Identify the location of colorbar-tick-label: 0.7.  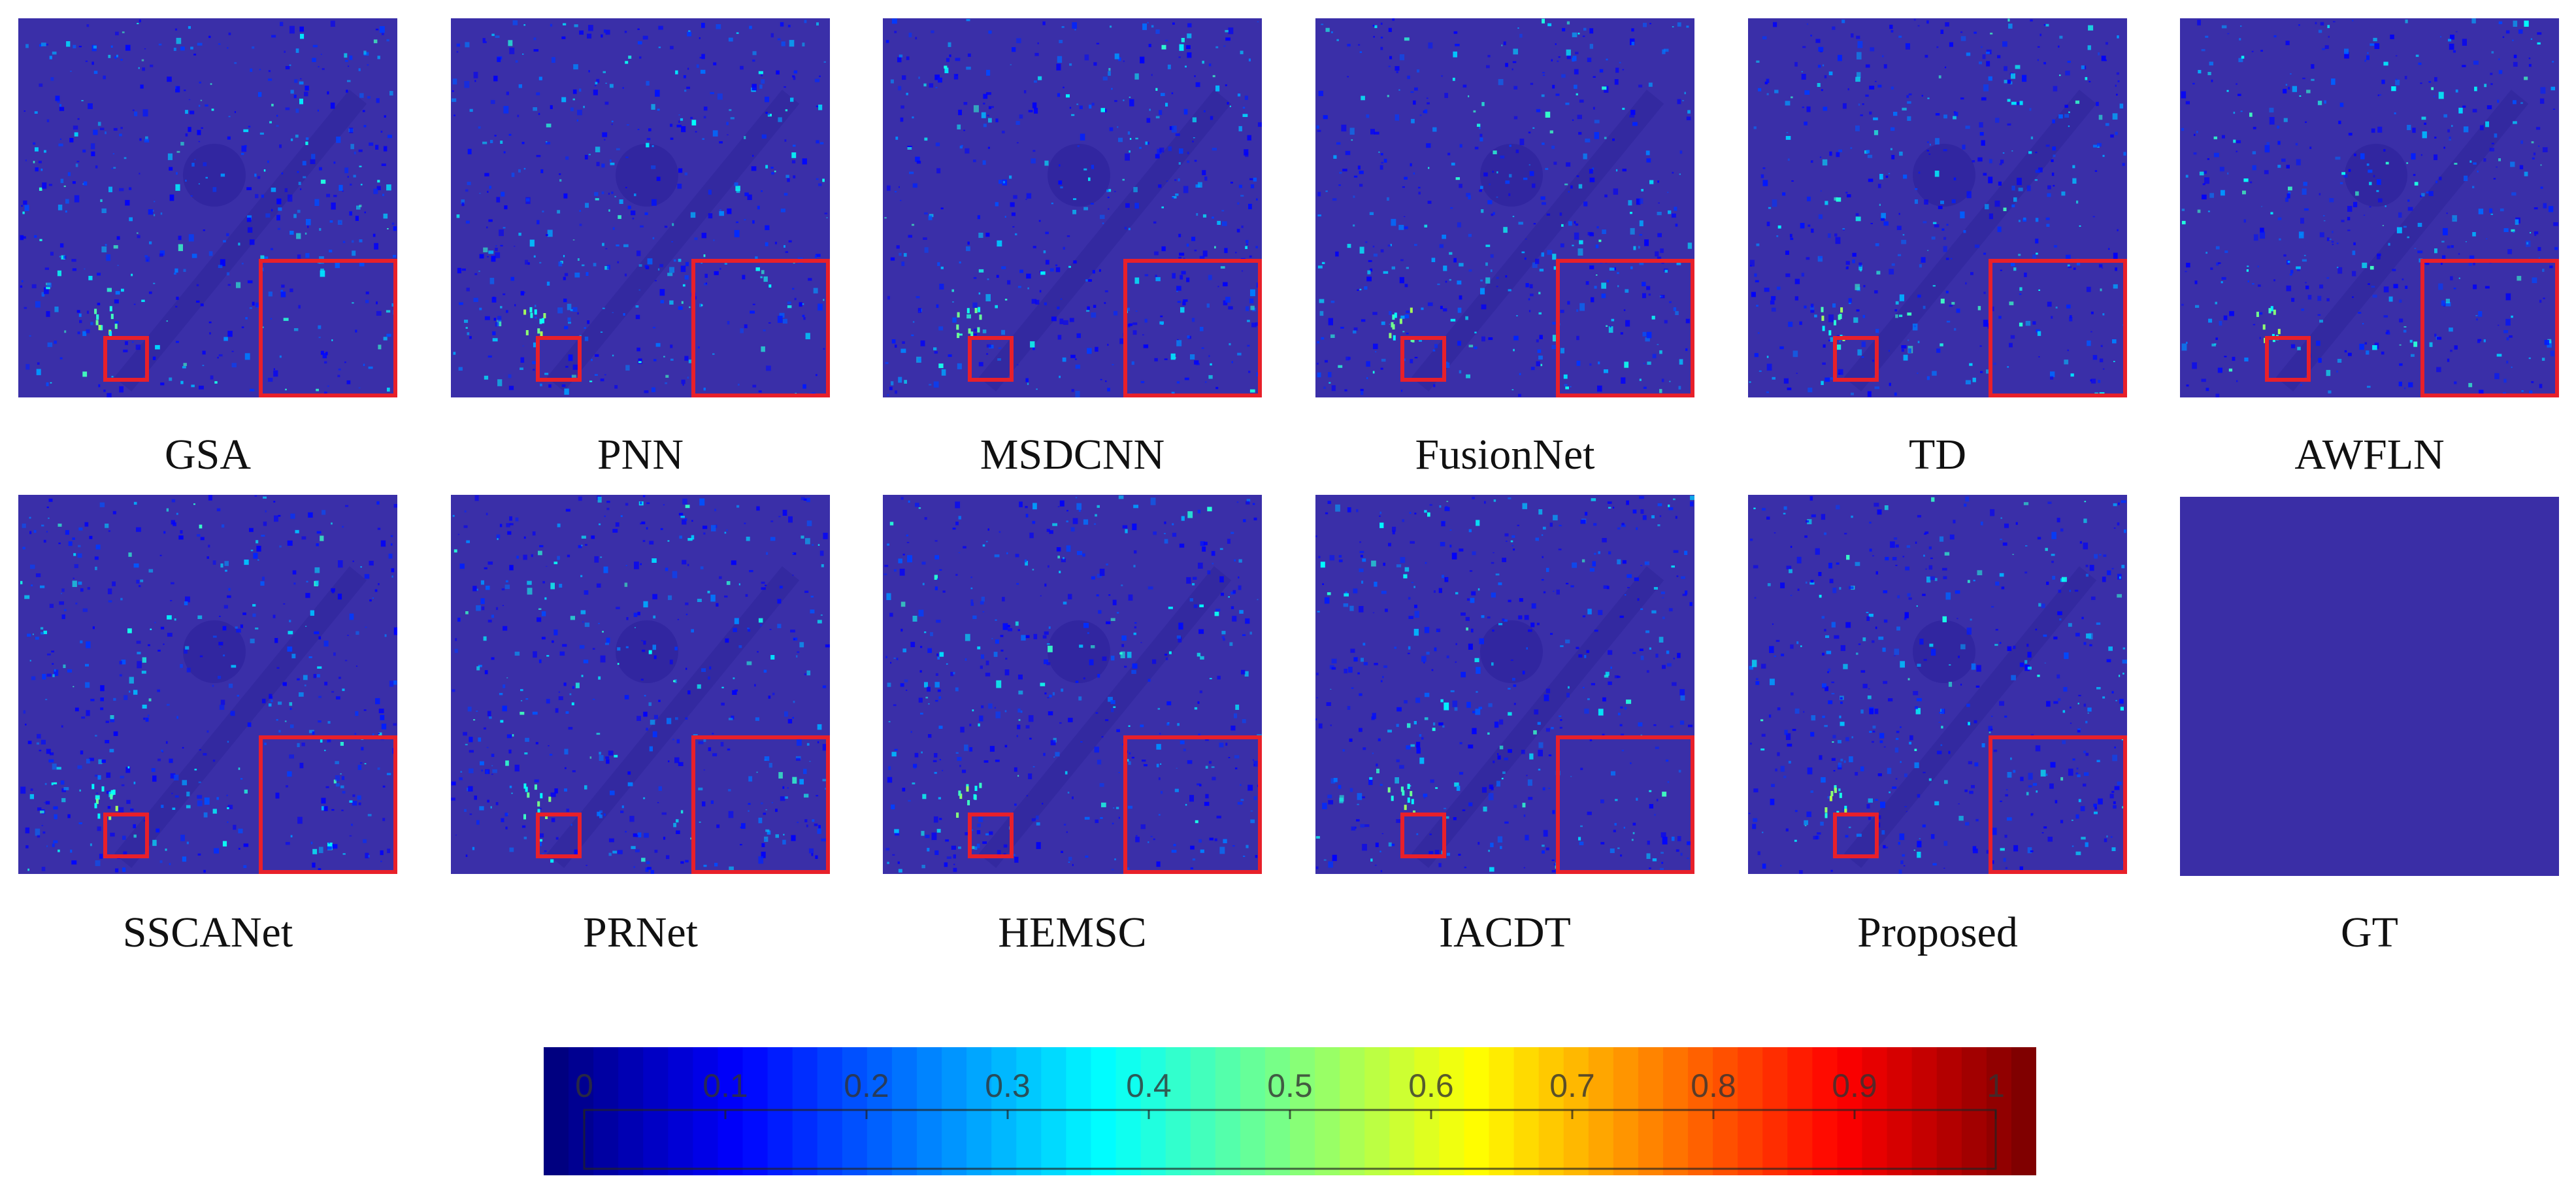
(1572, 1085).